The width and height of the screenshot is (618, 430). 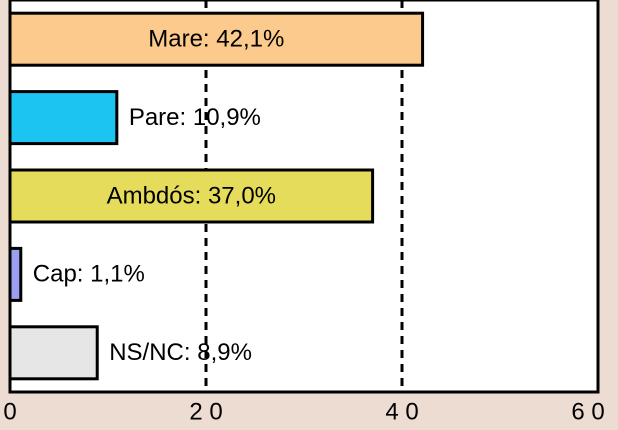 What do you see at coordinates (9, 411) in the screenshot?
I see `x-tick-label: 0` at bounding box center [9, 411].